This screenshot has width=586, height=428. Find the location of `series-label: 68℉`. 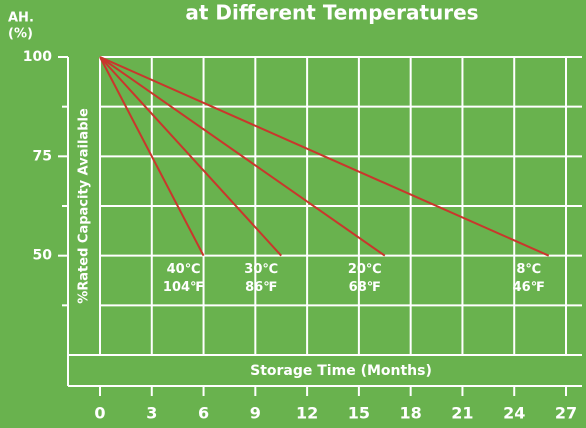

series-label: 68℉ is located at coordinates (365, 287).